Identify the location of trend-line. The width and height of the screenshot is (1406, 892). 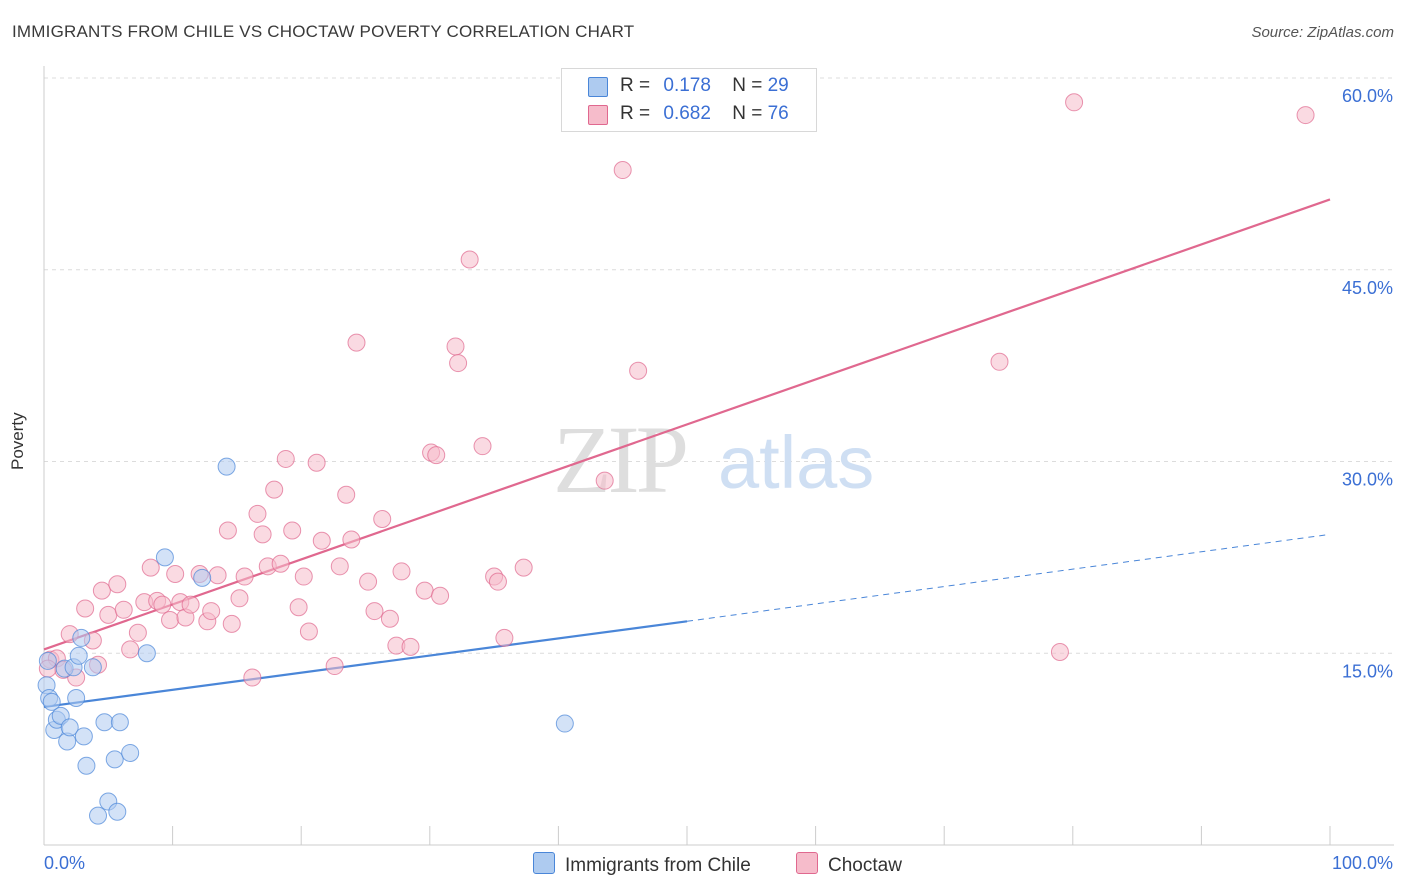
(365, 664).